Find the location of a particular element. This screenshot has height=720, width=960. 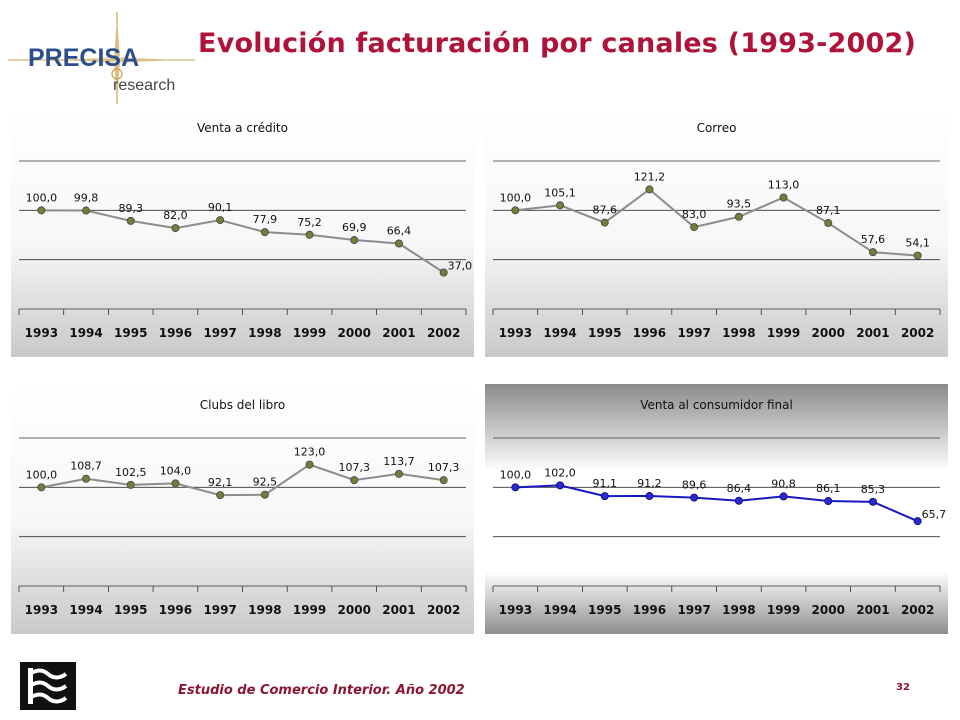

data-label: 87,1 is located at coordinates (828, 210).